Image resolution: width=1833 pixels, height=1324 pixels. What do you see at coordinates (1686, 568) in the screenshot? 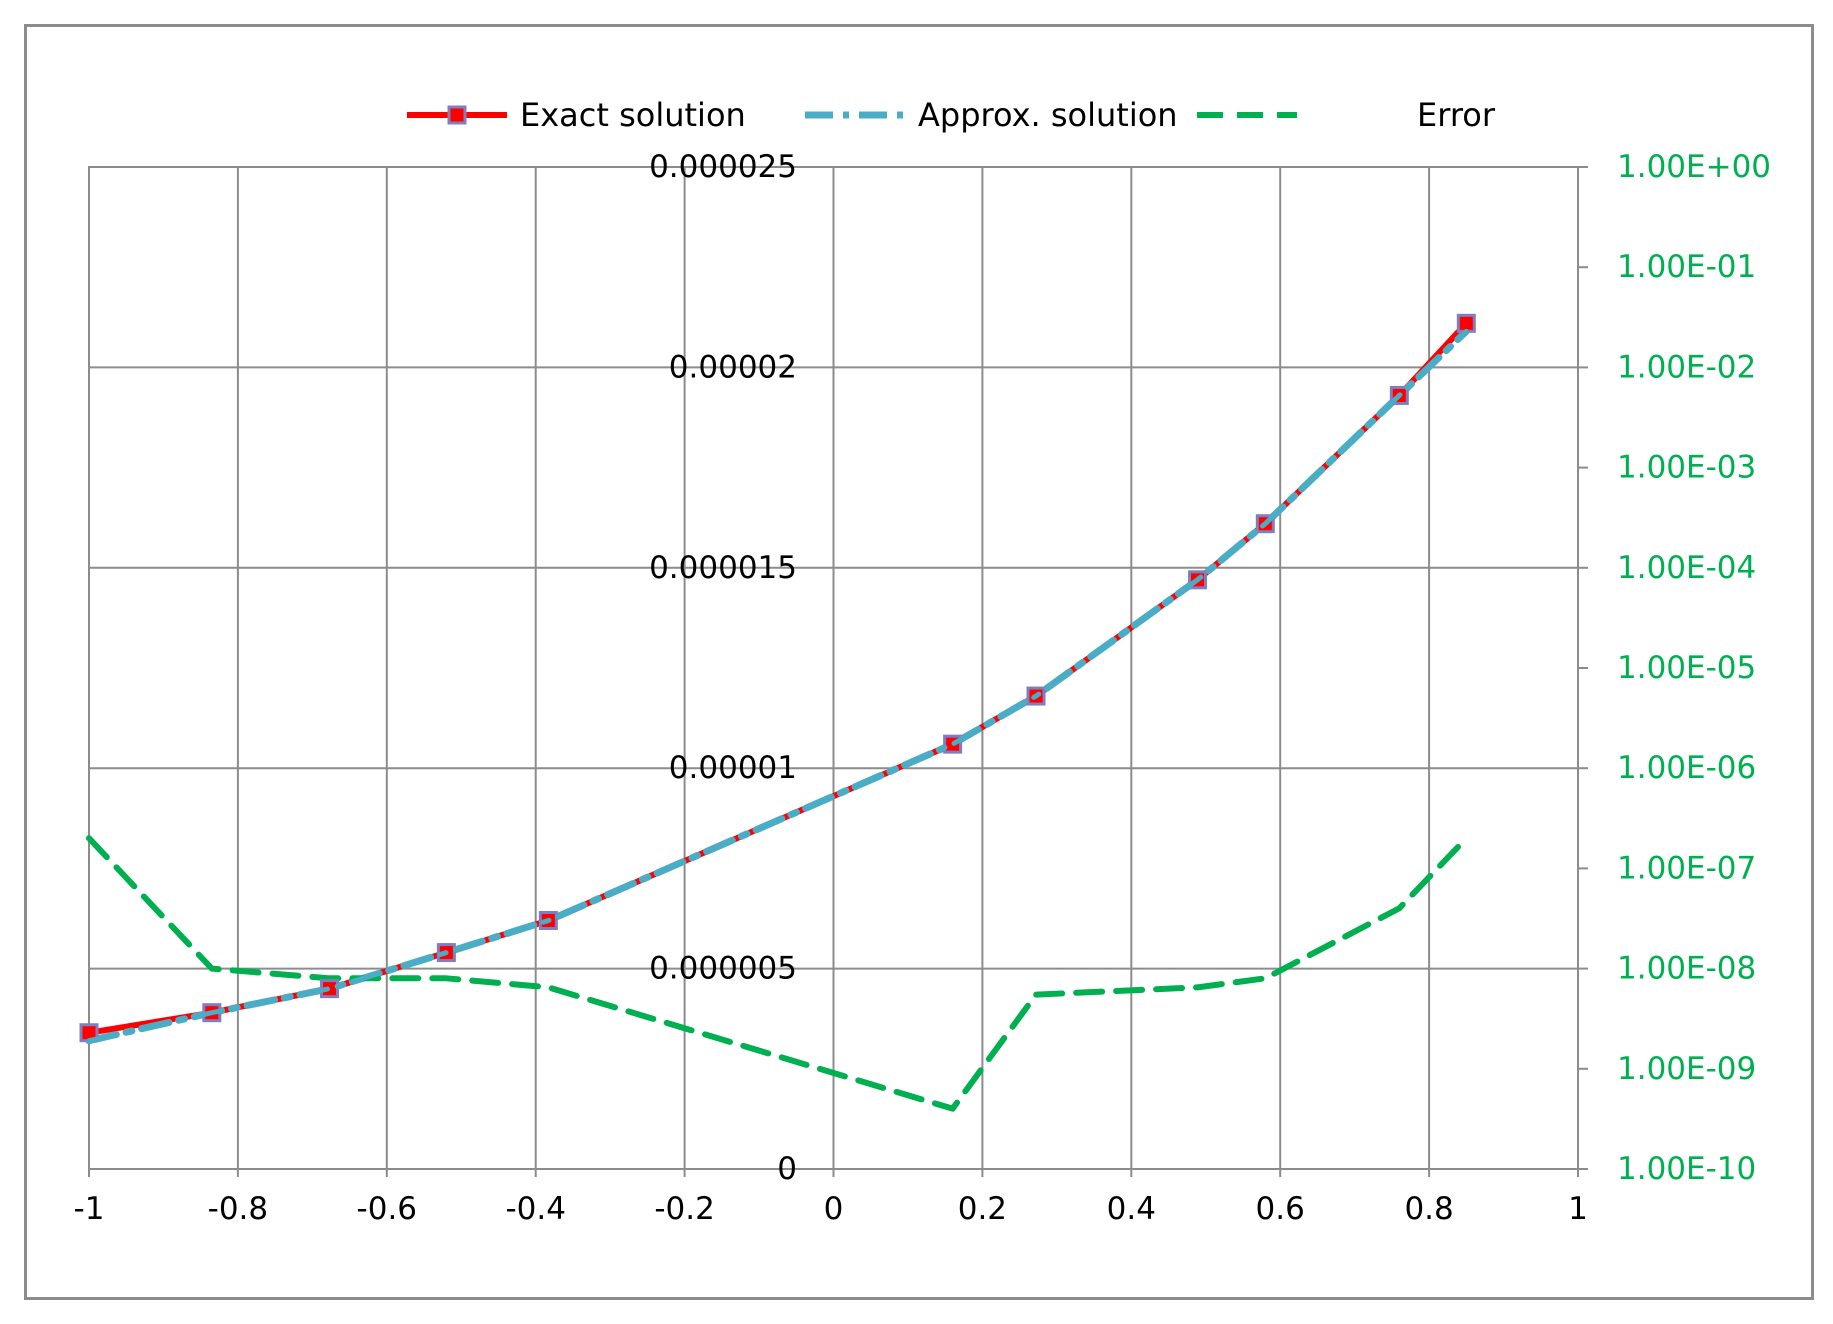
I see `y2-tick-label: 1.00E-04` at bounding box center [1686, 568].